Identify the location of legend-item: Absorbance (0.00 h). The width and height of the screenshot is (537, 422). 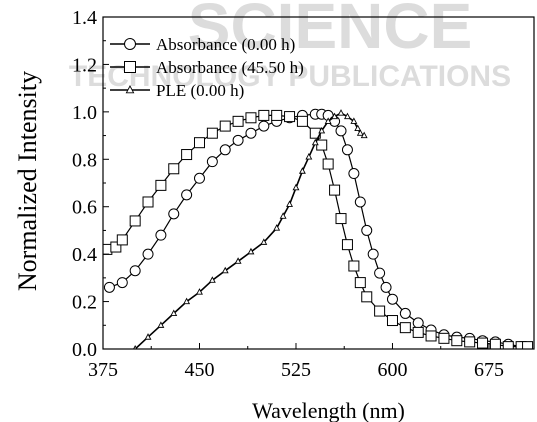
(202, 44).